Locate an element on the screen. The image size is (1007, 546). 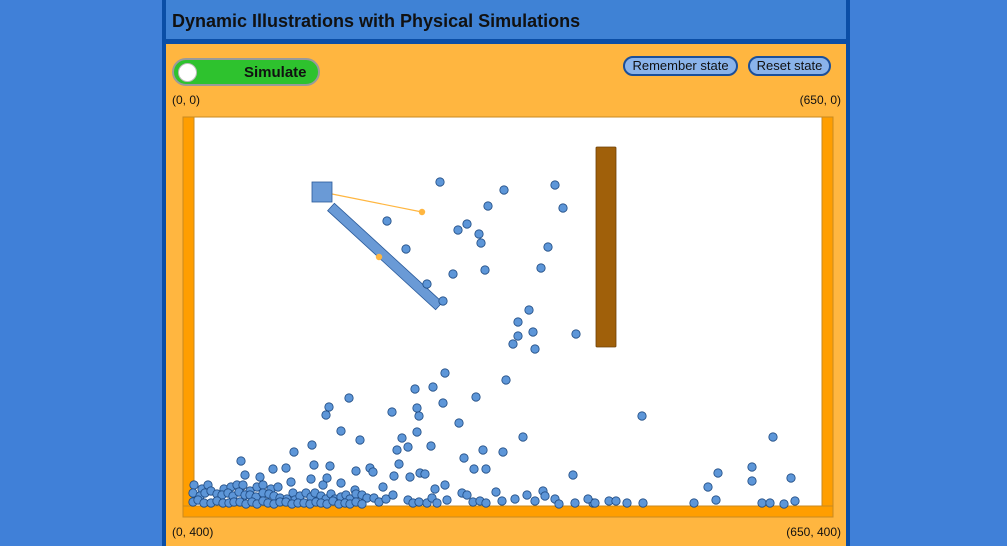
bar-joint is located at coordinates (379, 257).